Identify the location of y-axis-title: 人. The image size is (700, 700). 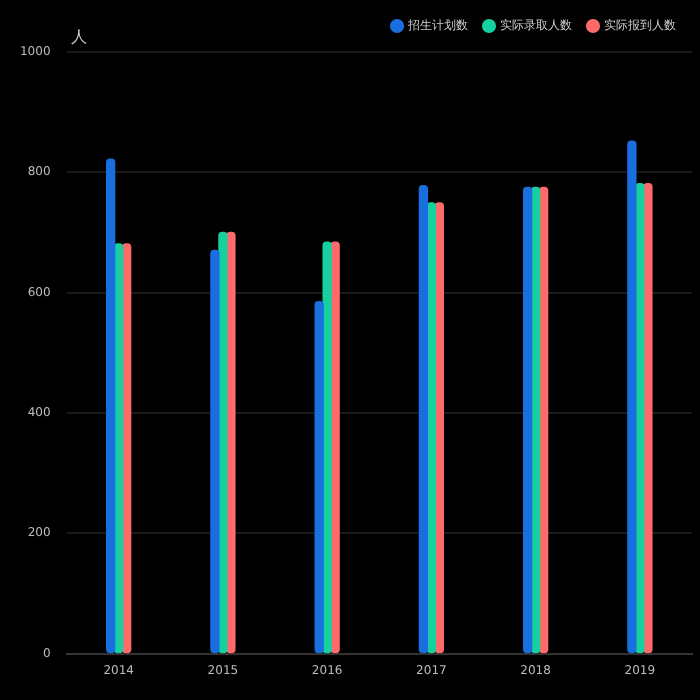
(78, 37).